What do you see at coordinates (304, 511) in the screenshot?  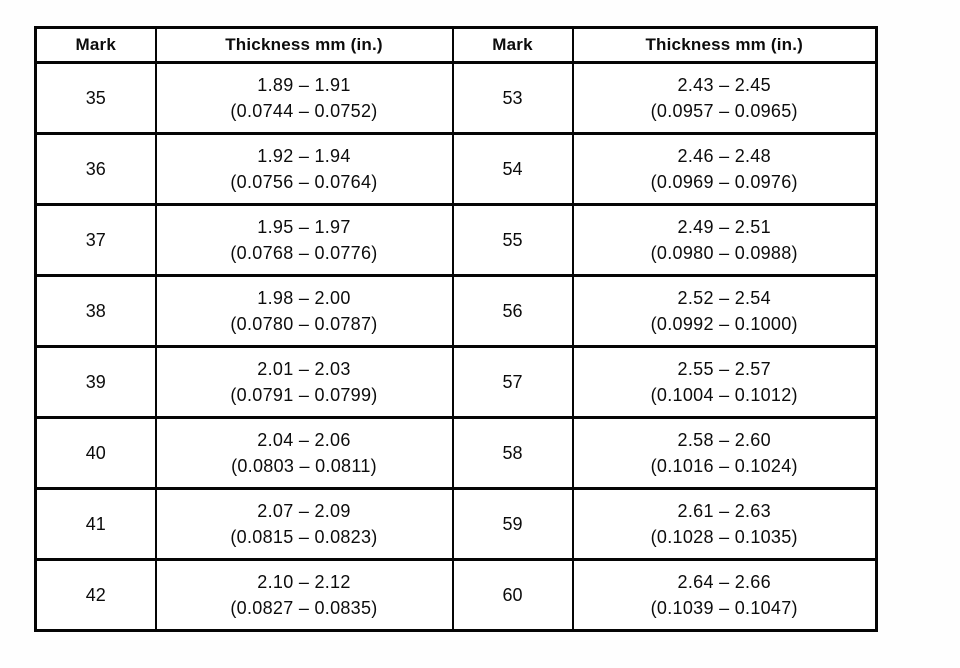 I see `thickness-mm: 2.07 – 2.09` at bounding box center [304, 511].